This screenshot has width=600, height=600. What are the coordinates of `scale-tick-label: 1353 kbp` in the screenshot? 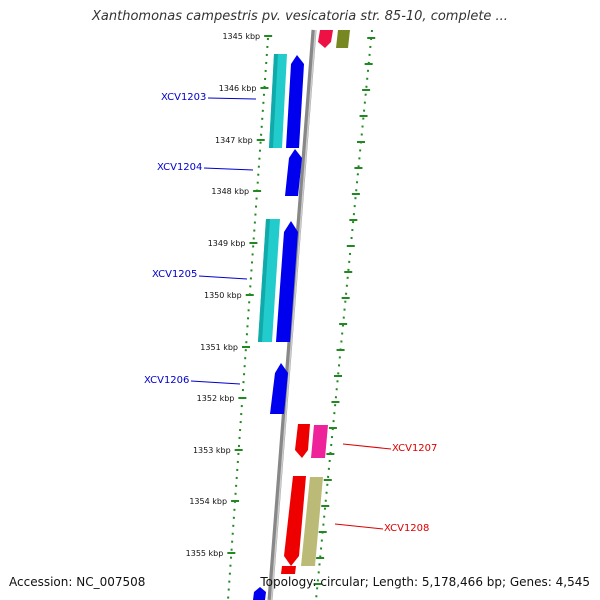 It's located at (212, 450).